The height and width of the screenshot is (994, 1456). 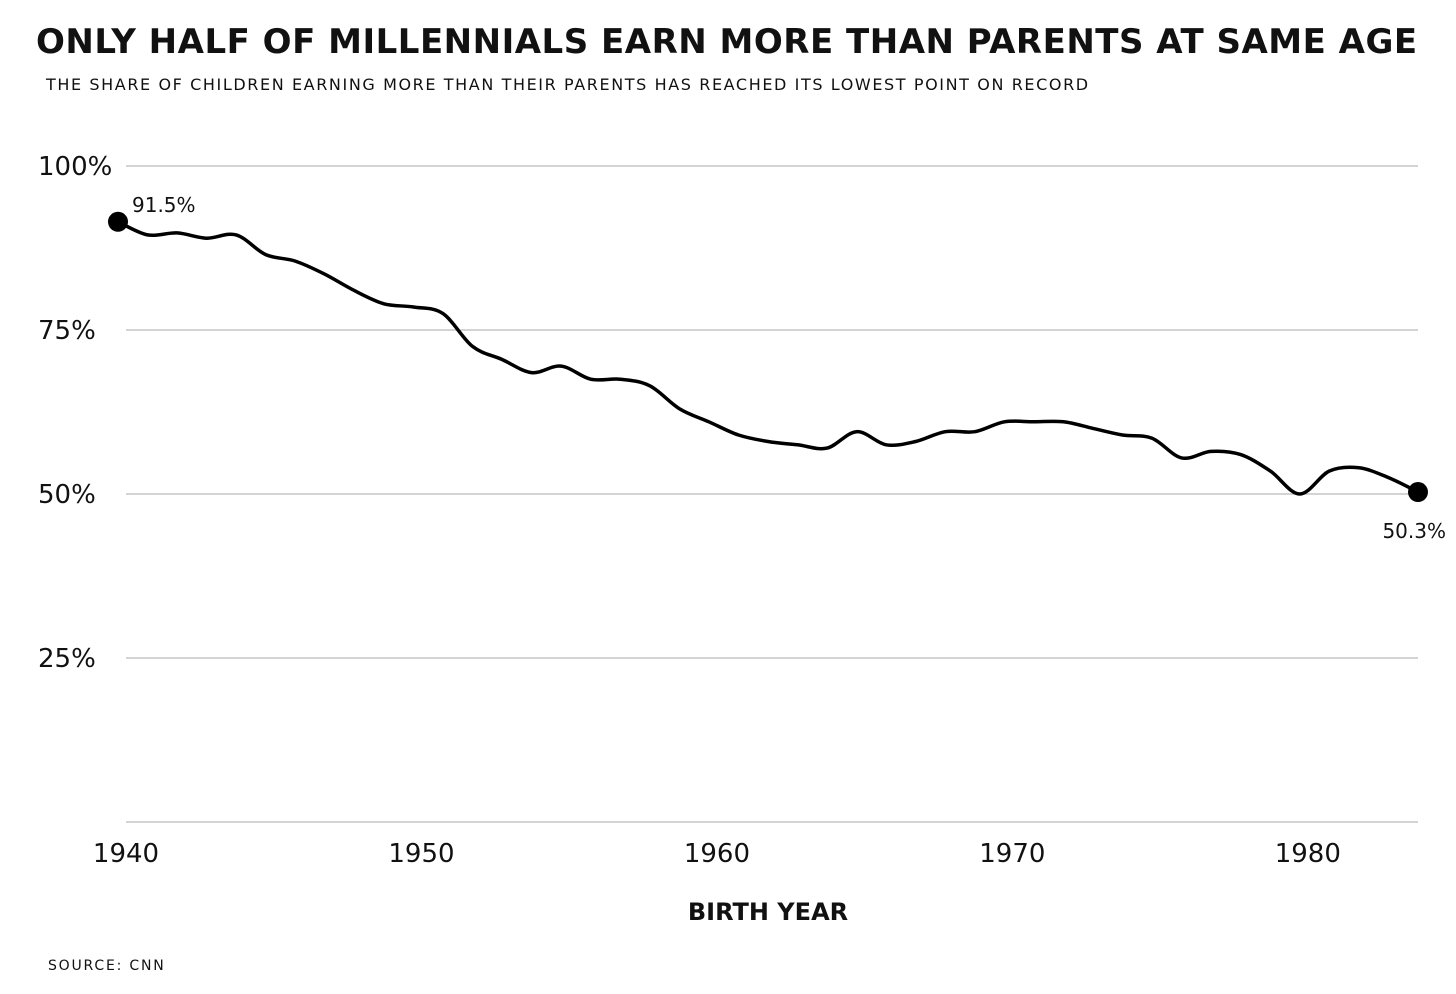 I want to click on y-tick-label: 25%, so click(x=67, y=659).